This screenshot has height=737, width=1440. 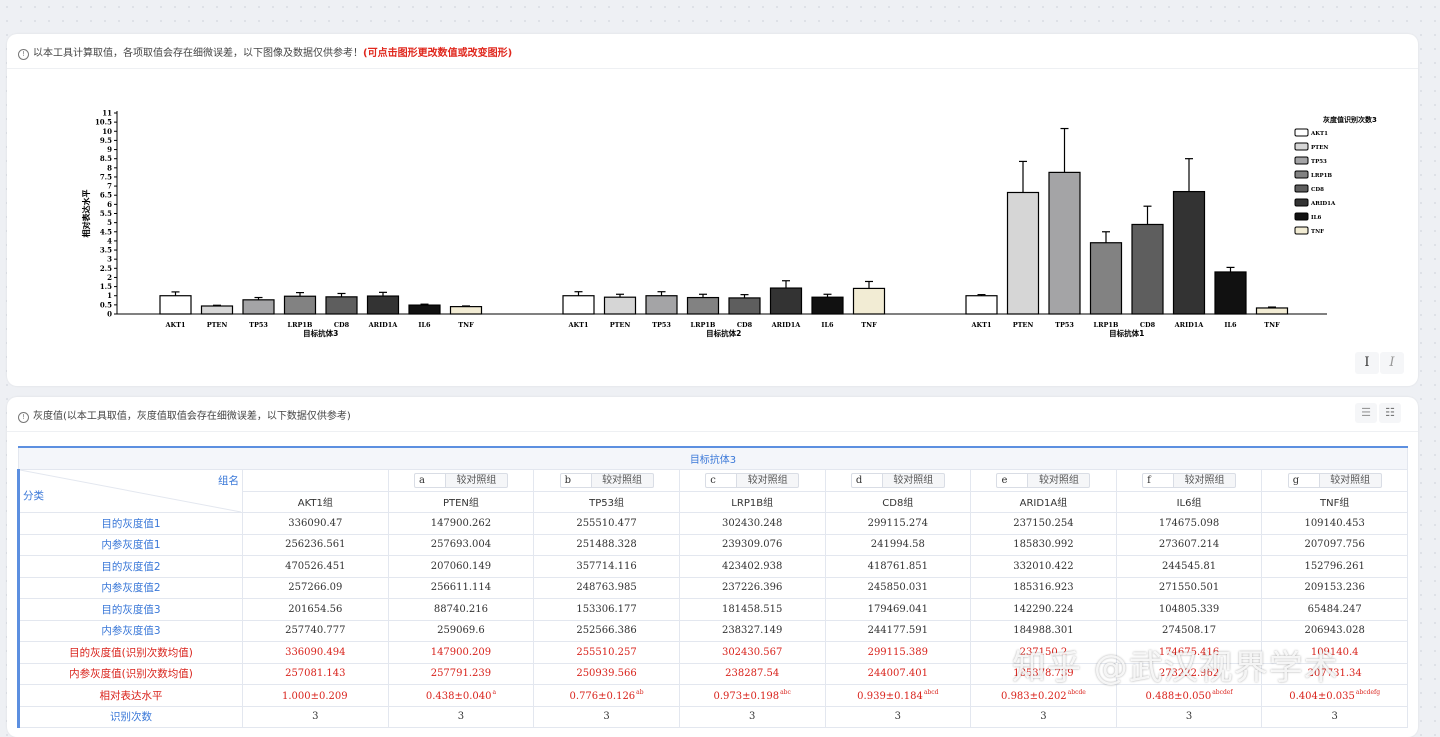 What do you see at coordinates (315, 609) in the screenshot?
I see `value-cell: 201654.56` at bounding box center [315, 609].